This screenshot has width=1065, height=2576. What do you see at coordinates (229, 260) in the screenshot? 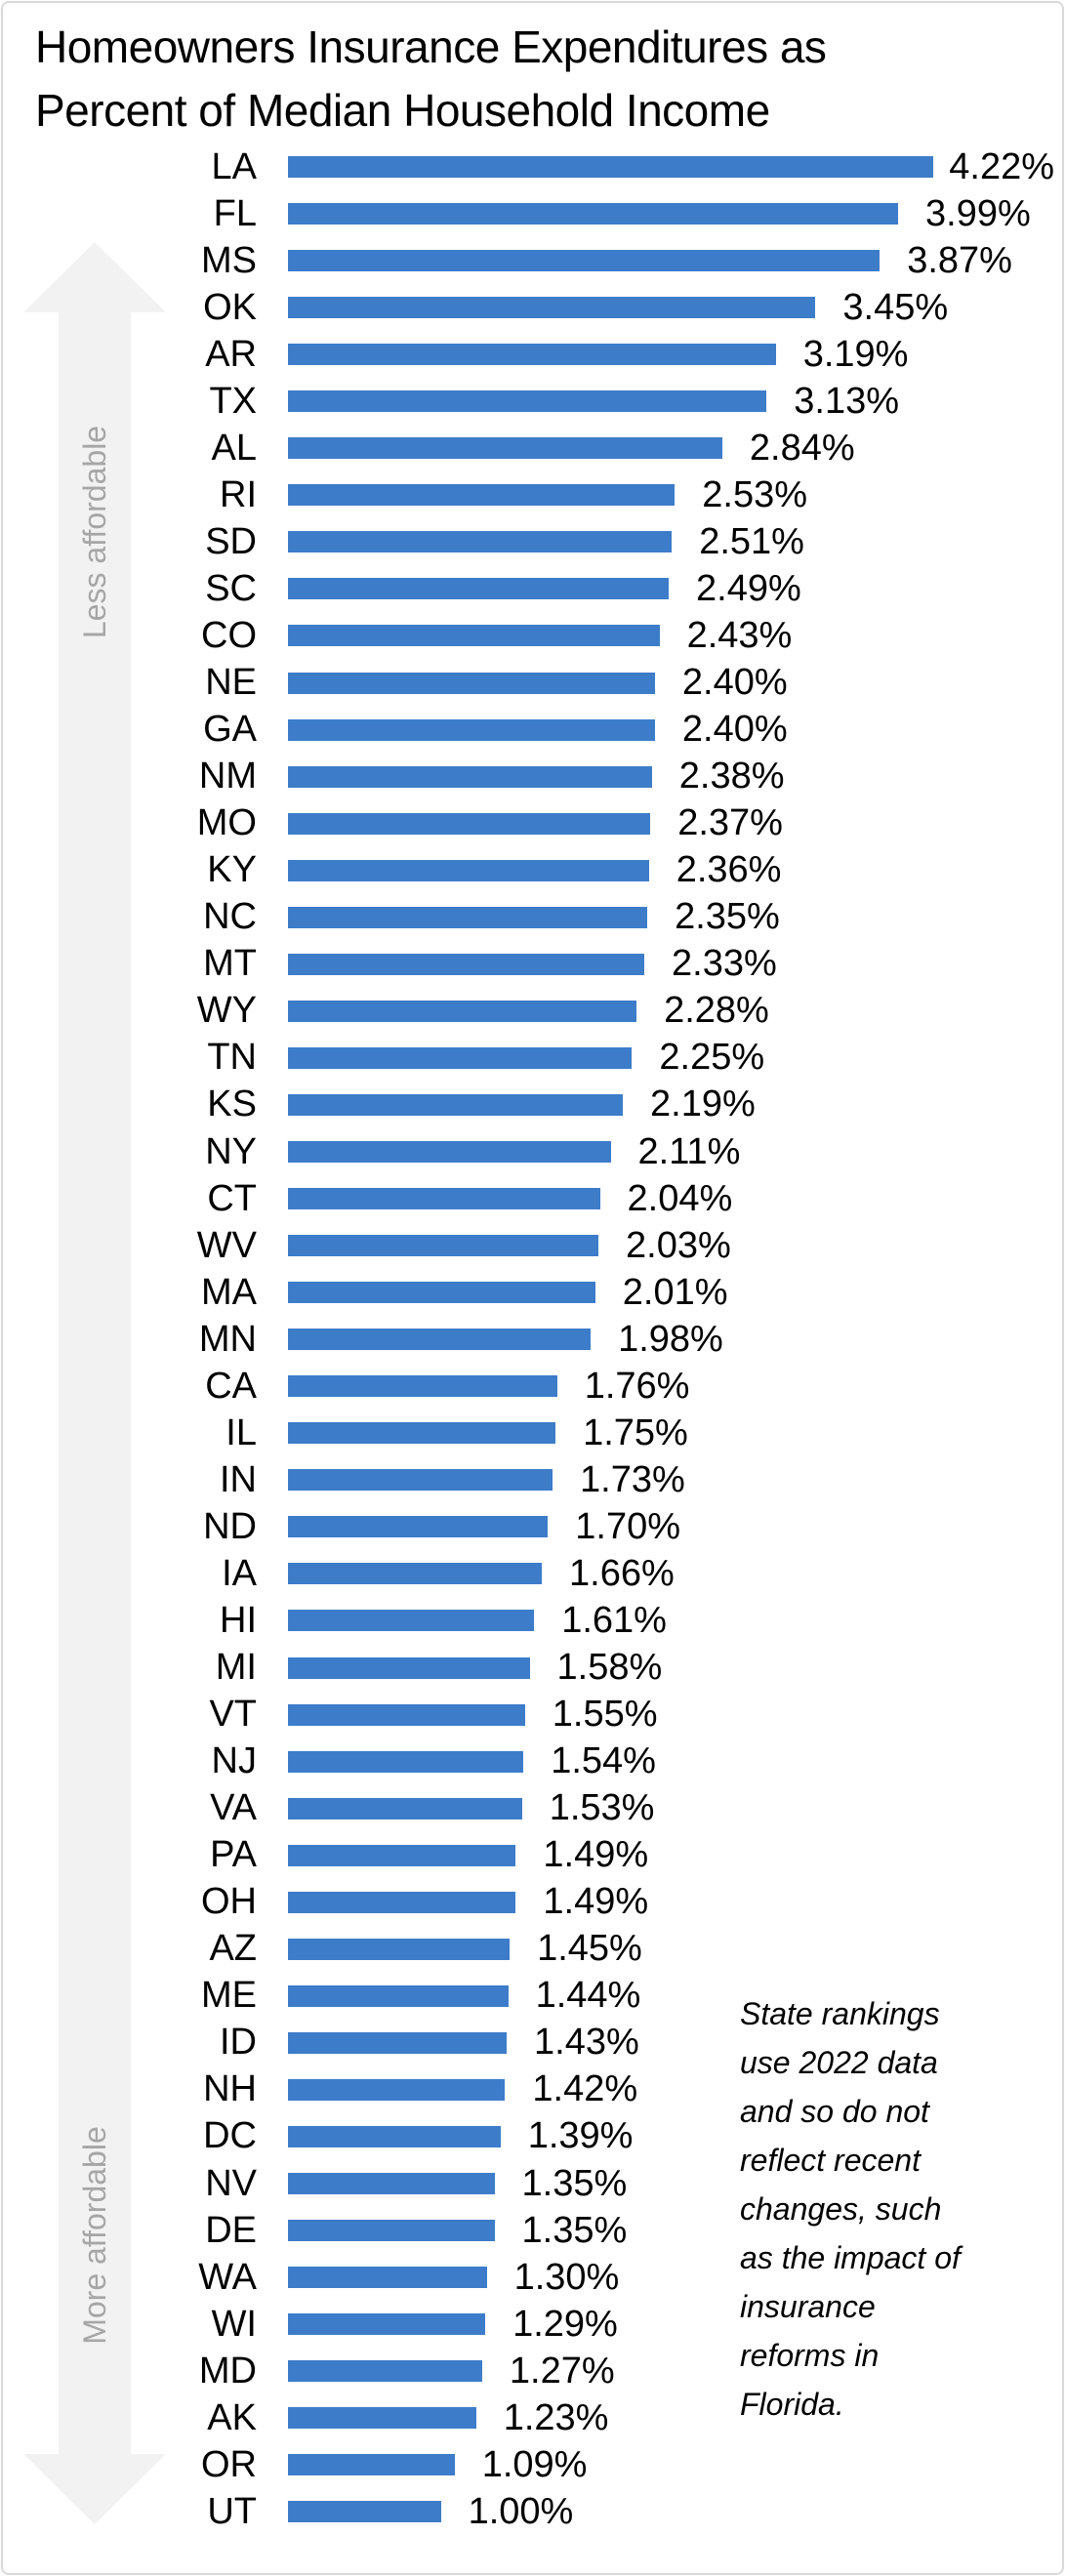
I see `state-label: MS` at bounding box center [229, 260].